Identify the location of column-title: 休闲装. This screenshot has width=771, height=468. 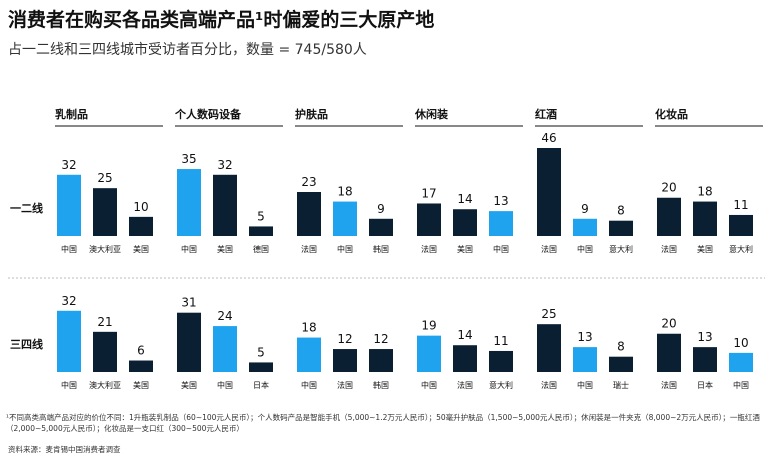
(431, 114).